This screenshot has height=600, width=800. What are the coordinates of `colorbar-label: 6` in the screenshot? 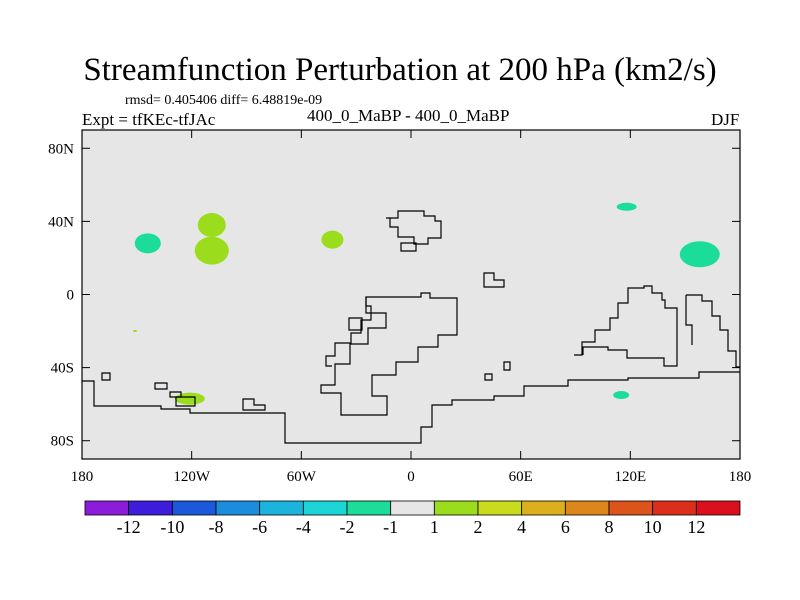 It's located at (565, 527).